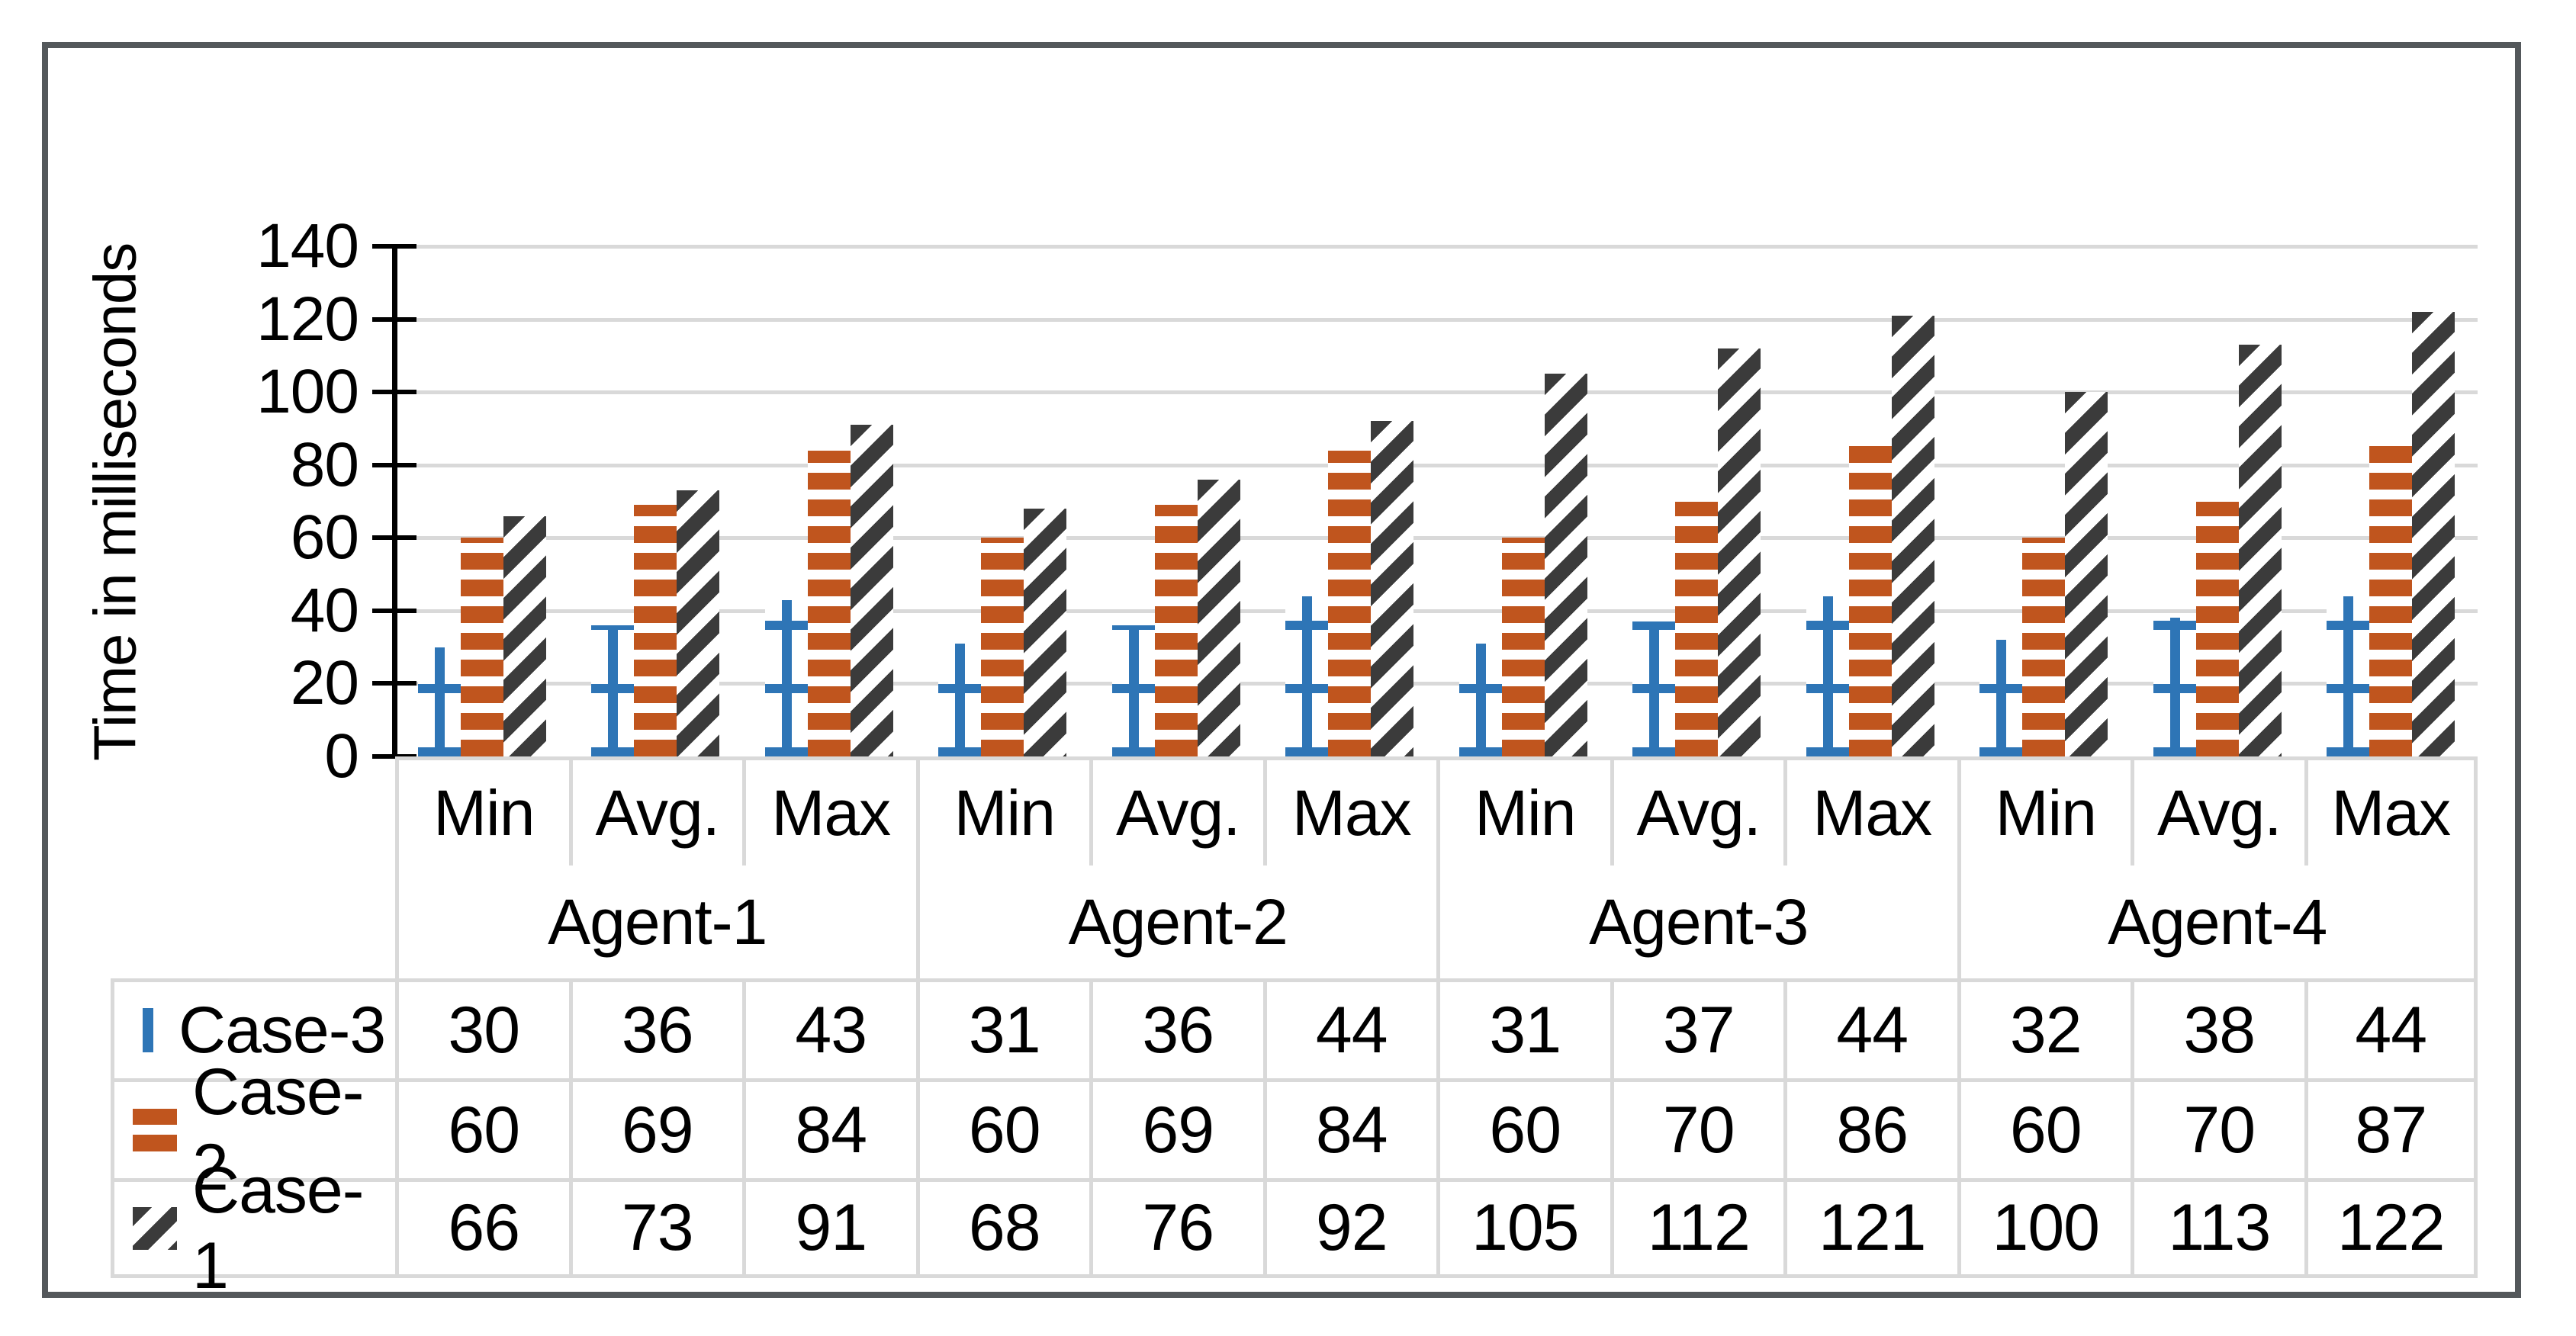 The height and width of the screenshot is (1336, 2576). I want to click on bar-cluster-Agent-4-Min, so click(2044, 501).